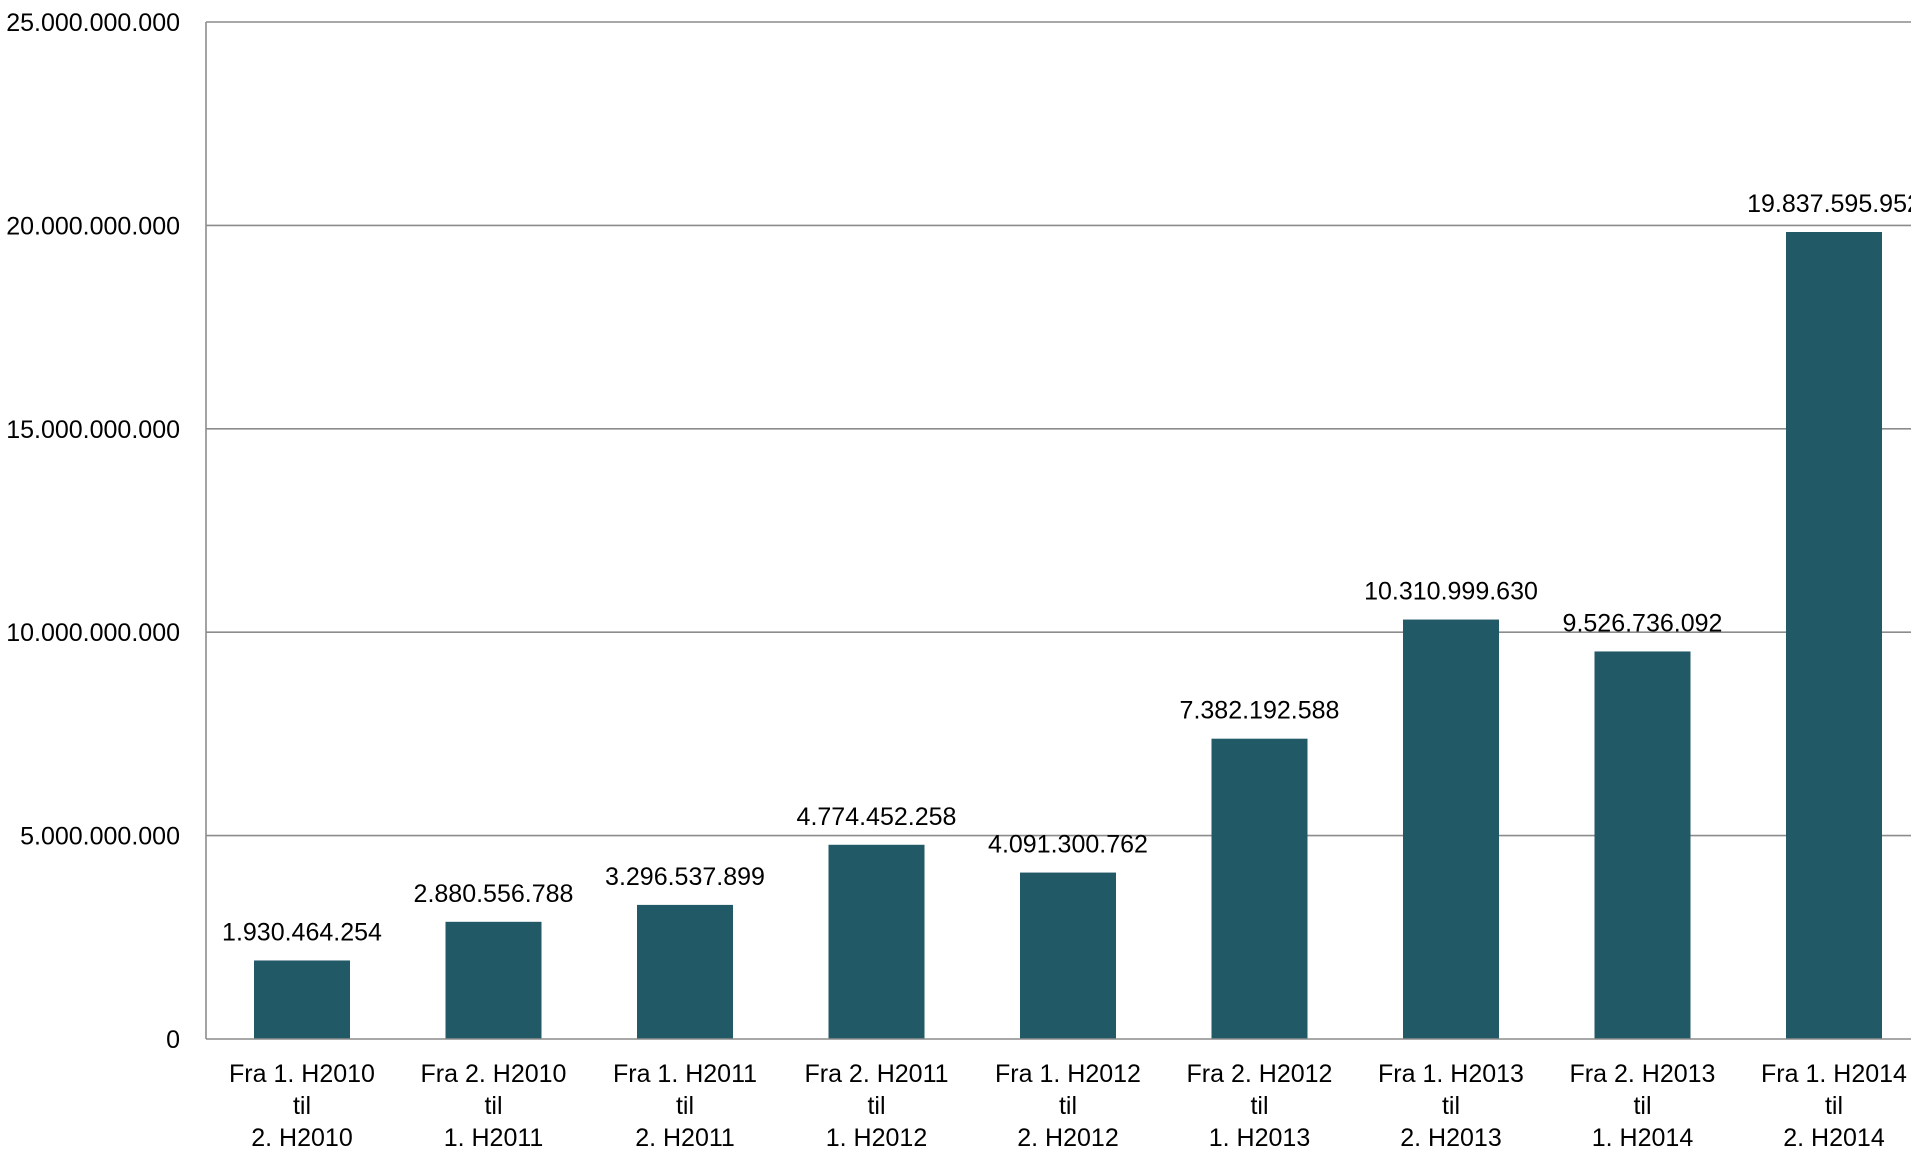 The image size is (1911, 1150). What do you see at coordinates (494, 1074) in the screenshot?
I see `x-category-label: Fra 2. H2010` at bounding box center [494, 1074].